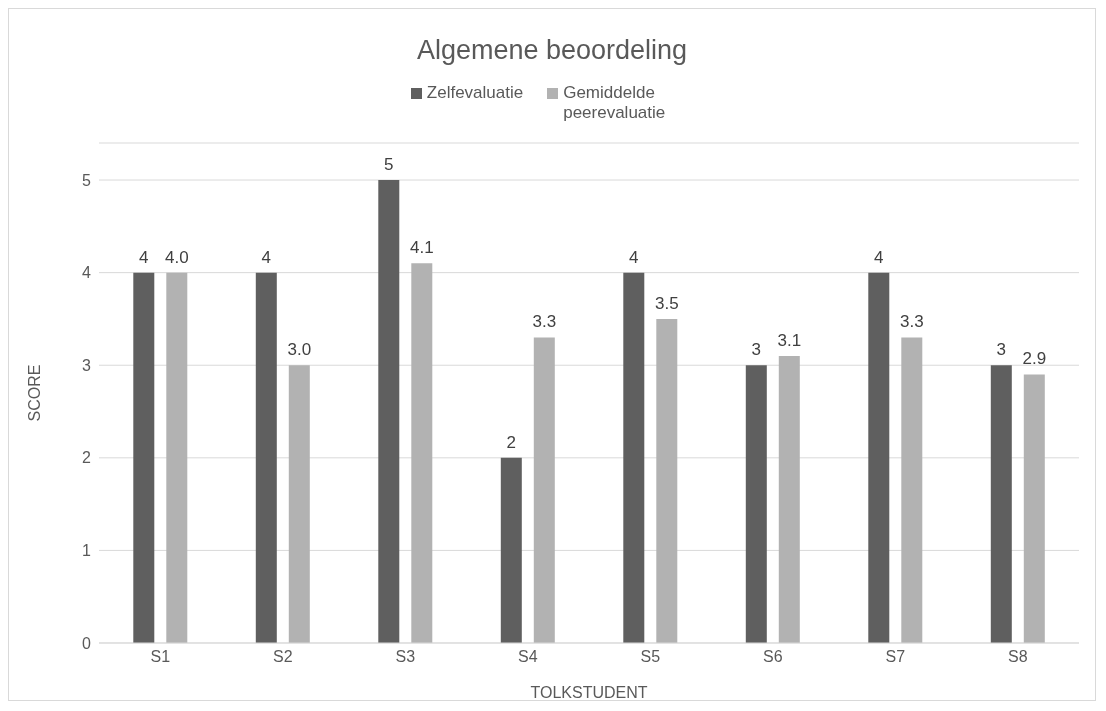 This screenshot has height=711, width=1106. What do you see at coordinates (895, 657) in the screenshot?
I see `x-tick-label: S7` at bounding box center [895, 657].